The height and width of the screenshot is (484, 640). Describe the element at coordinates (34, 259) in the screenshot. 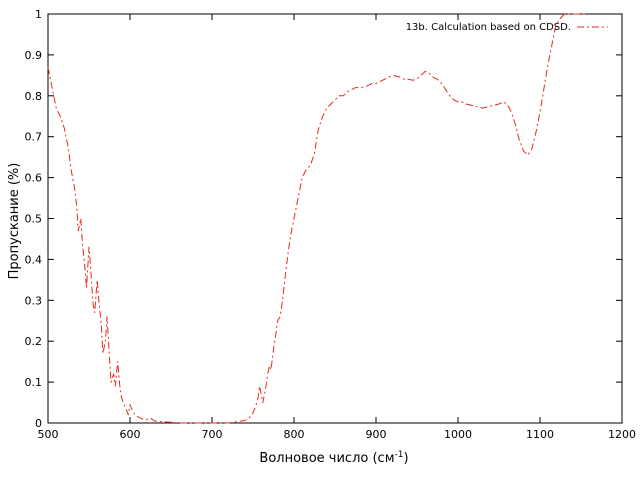

I see `y-tick-label: 0.4` at that location.